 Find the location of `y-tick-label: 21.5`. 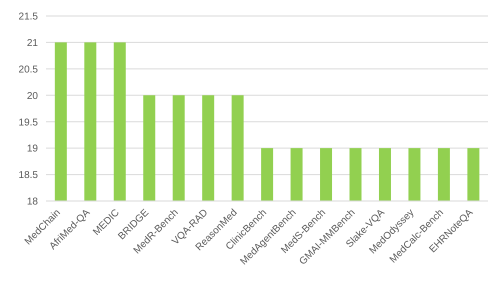

y-tick-label: 21.5 is located at coordinates (28, 17).